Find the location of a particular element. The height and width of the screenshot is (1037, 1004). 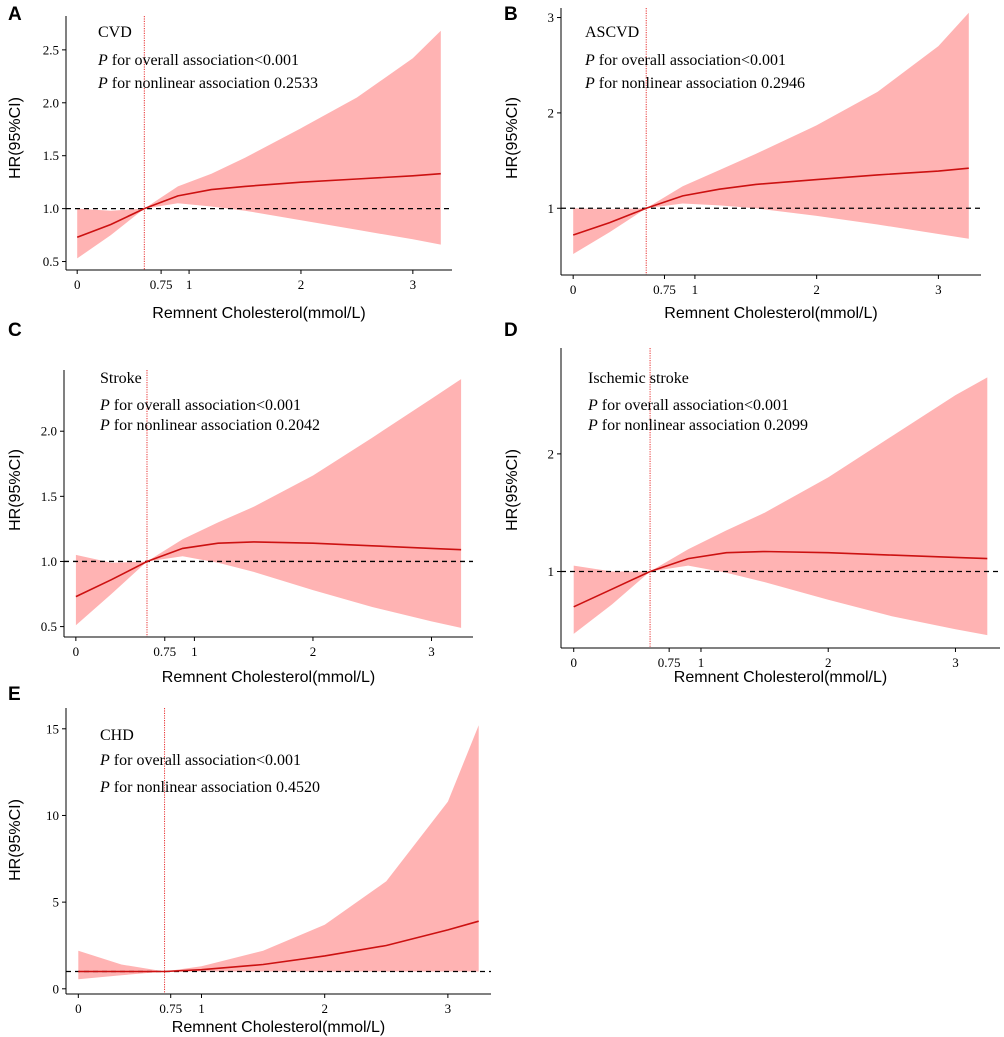

outcome-label: Stroke is located at coordinates (121, 378).